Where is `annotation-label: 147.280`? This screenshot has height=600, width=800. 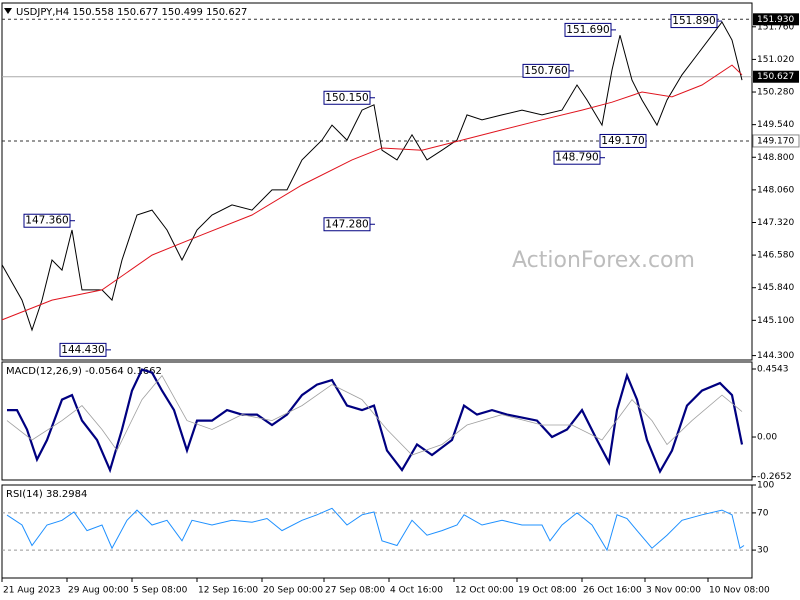
annotation-label: 147.280 is located at coordinates (346, 224).